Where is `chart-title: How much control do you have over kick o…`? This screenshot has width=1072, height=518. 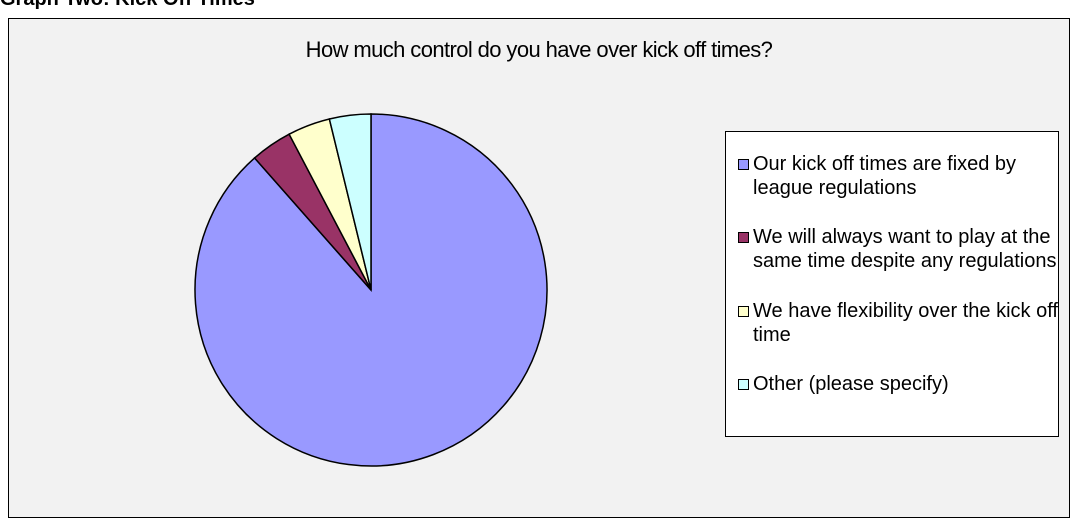
chart-title: How much control do you have over kick o… is located at coordinates (539, 49).